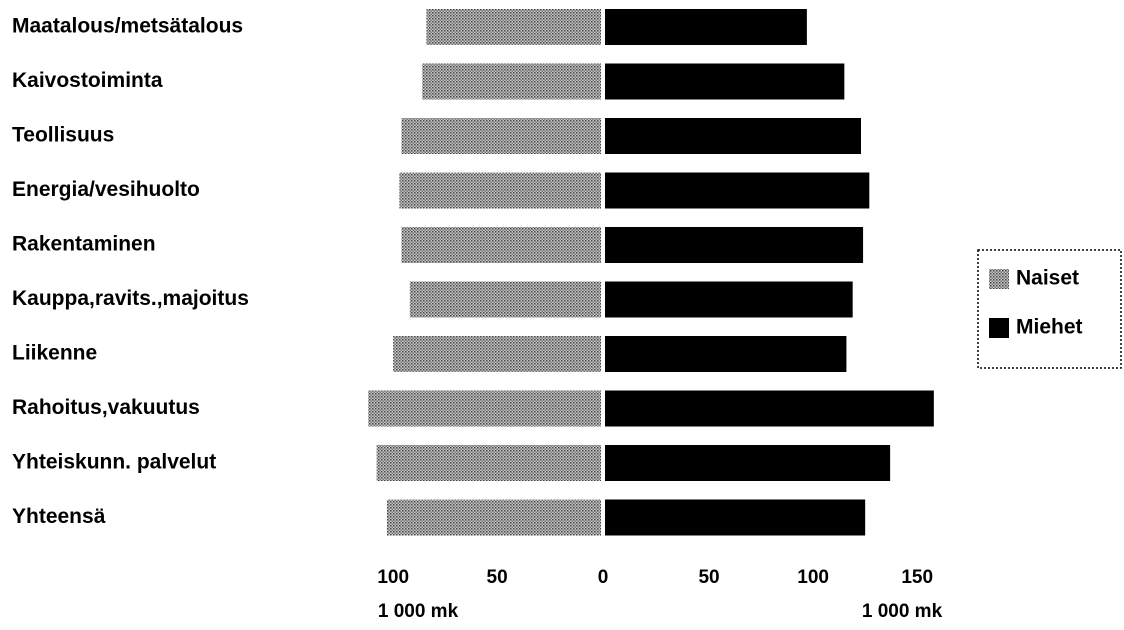  Describe the element at coordinates (87, 80) in the screenshot. I see `category-label: Kaivostoiminta` at that location.